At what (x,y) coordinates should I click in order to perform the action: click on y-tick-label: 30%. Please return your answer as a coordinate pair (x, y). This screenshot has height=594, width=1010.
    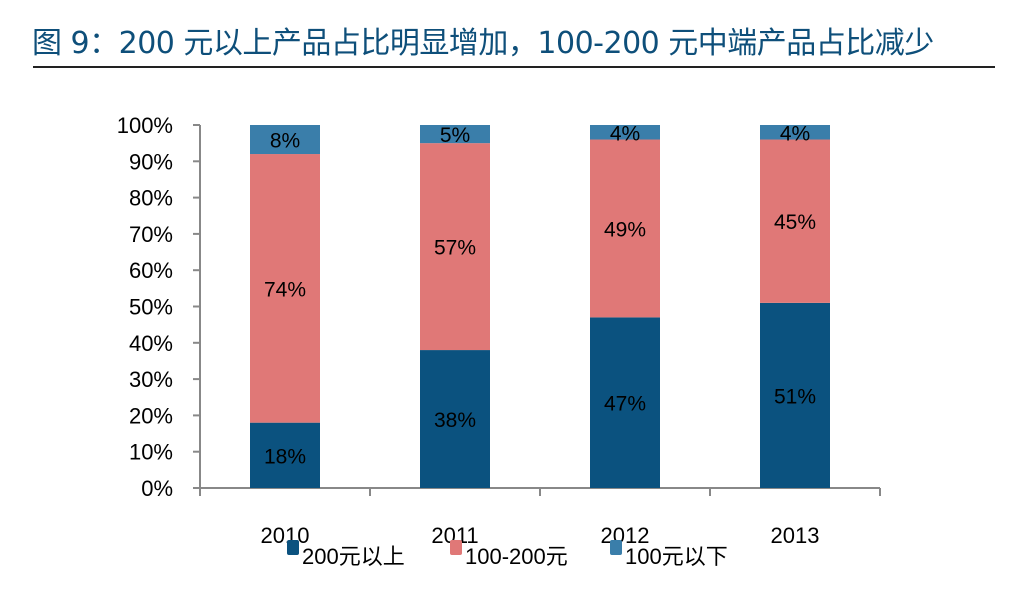
    Looking at the image, I should click on (151, 379).